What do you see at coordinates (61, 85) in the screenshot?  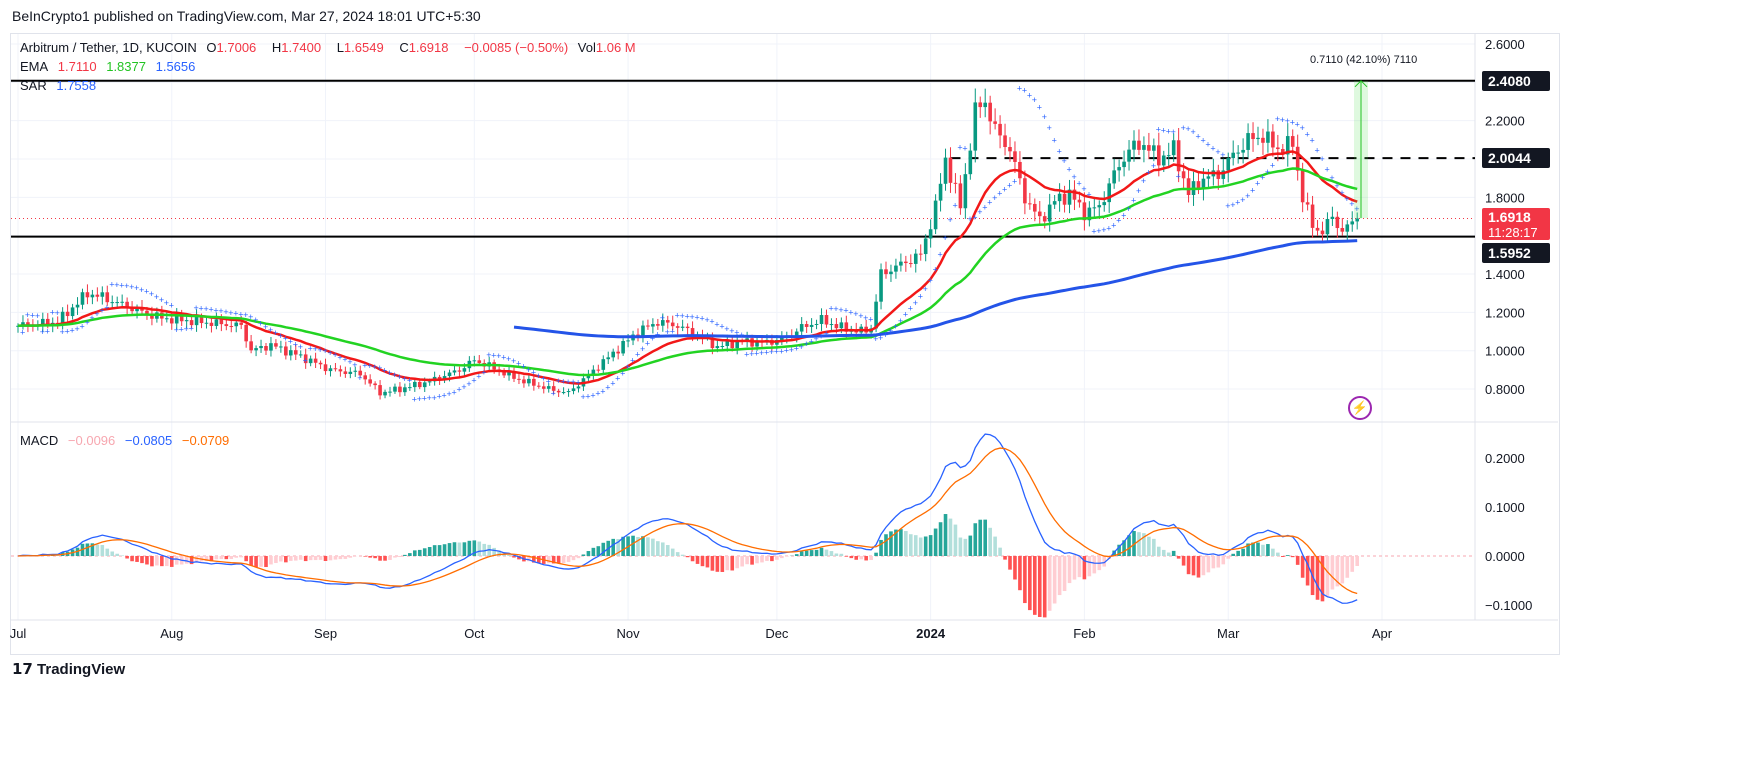 I see `sar-legend: SAR 1.7558` at bounding box center [61, 85].